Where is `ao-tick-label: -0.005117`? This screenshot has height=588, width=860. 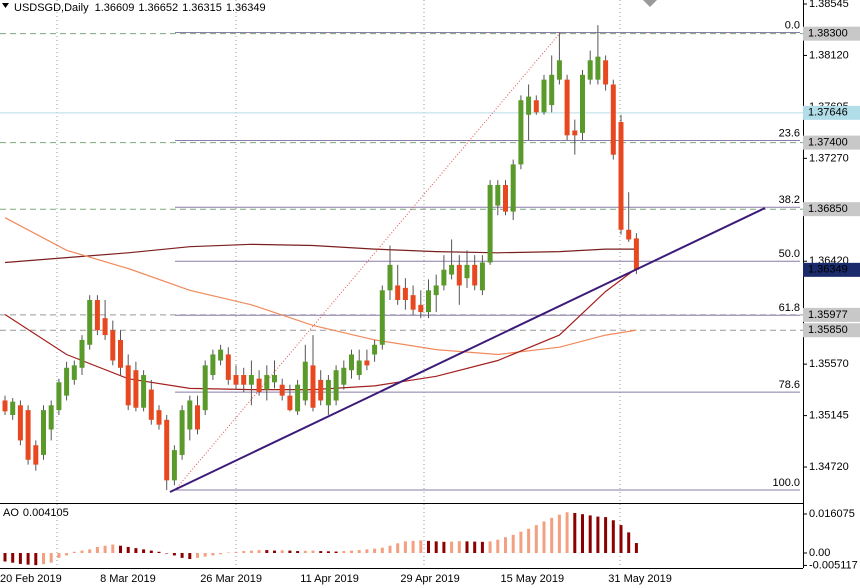
ao-tick-label: -0.005117 is located at coordinates (833, 565).